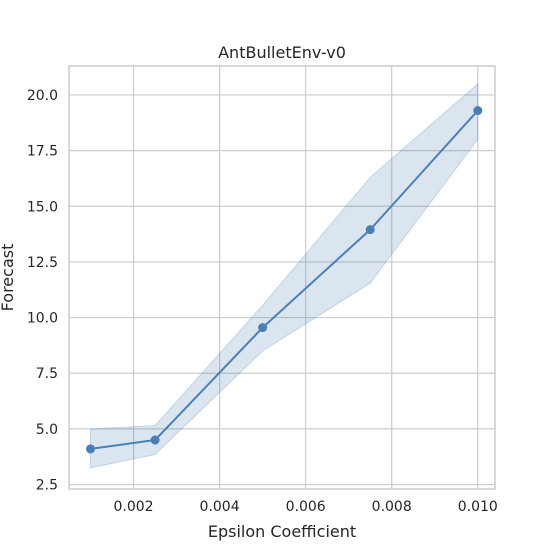 This screenshot has height=550, width=550. What do you see at coordinates (282, 531) in the screenshot?
I see `x-axis-label: Epsilon Coefficient` at bounding box center [282, 531].